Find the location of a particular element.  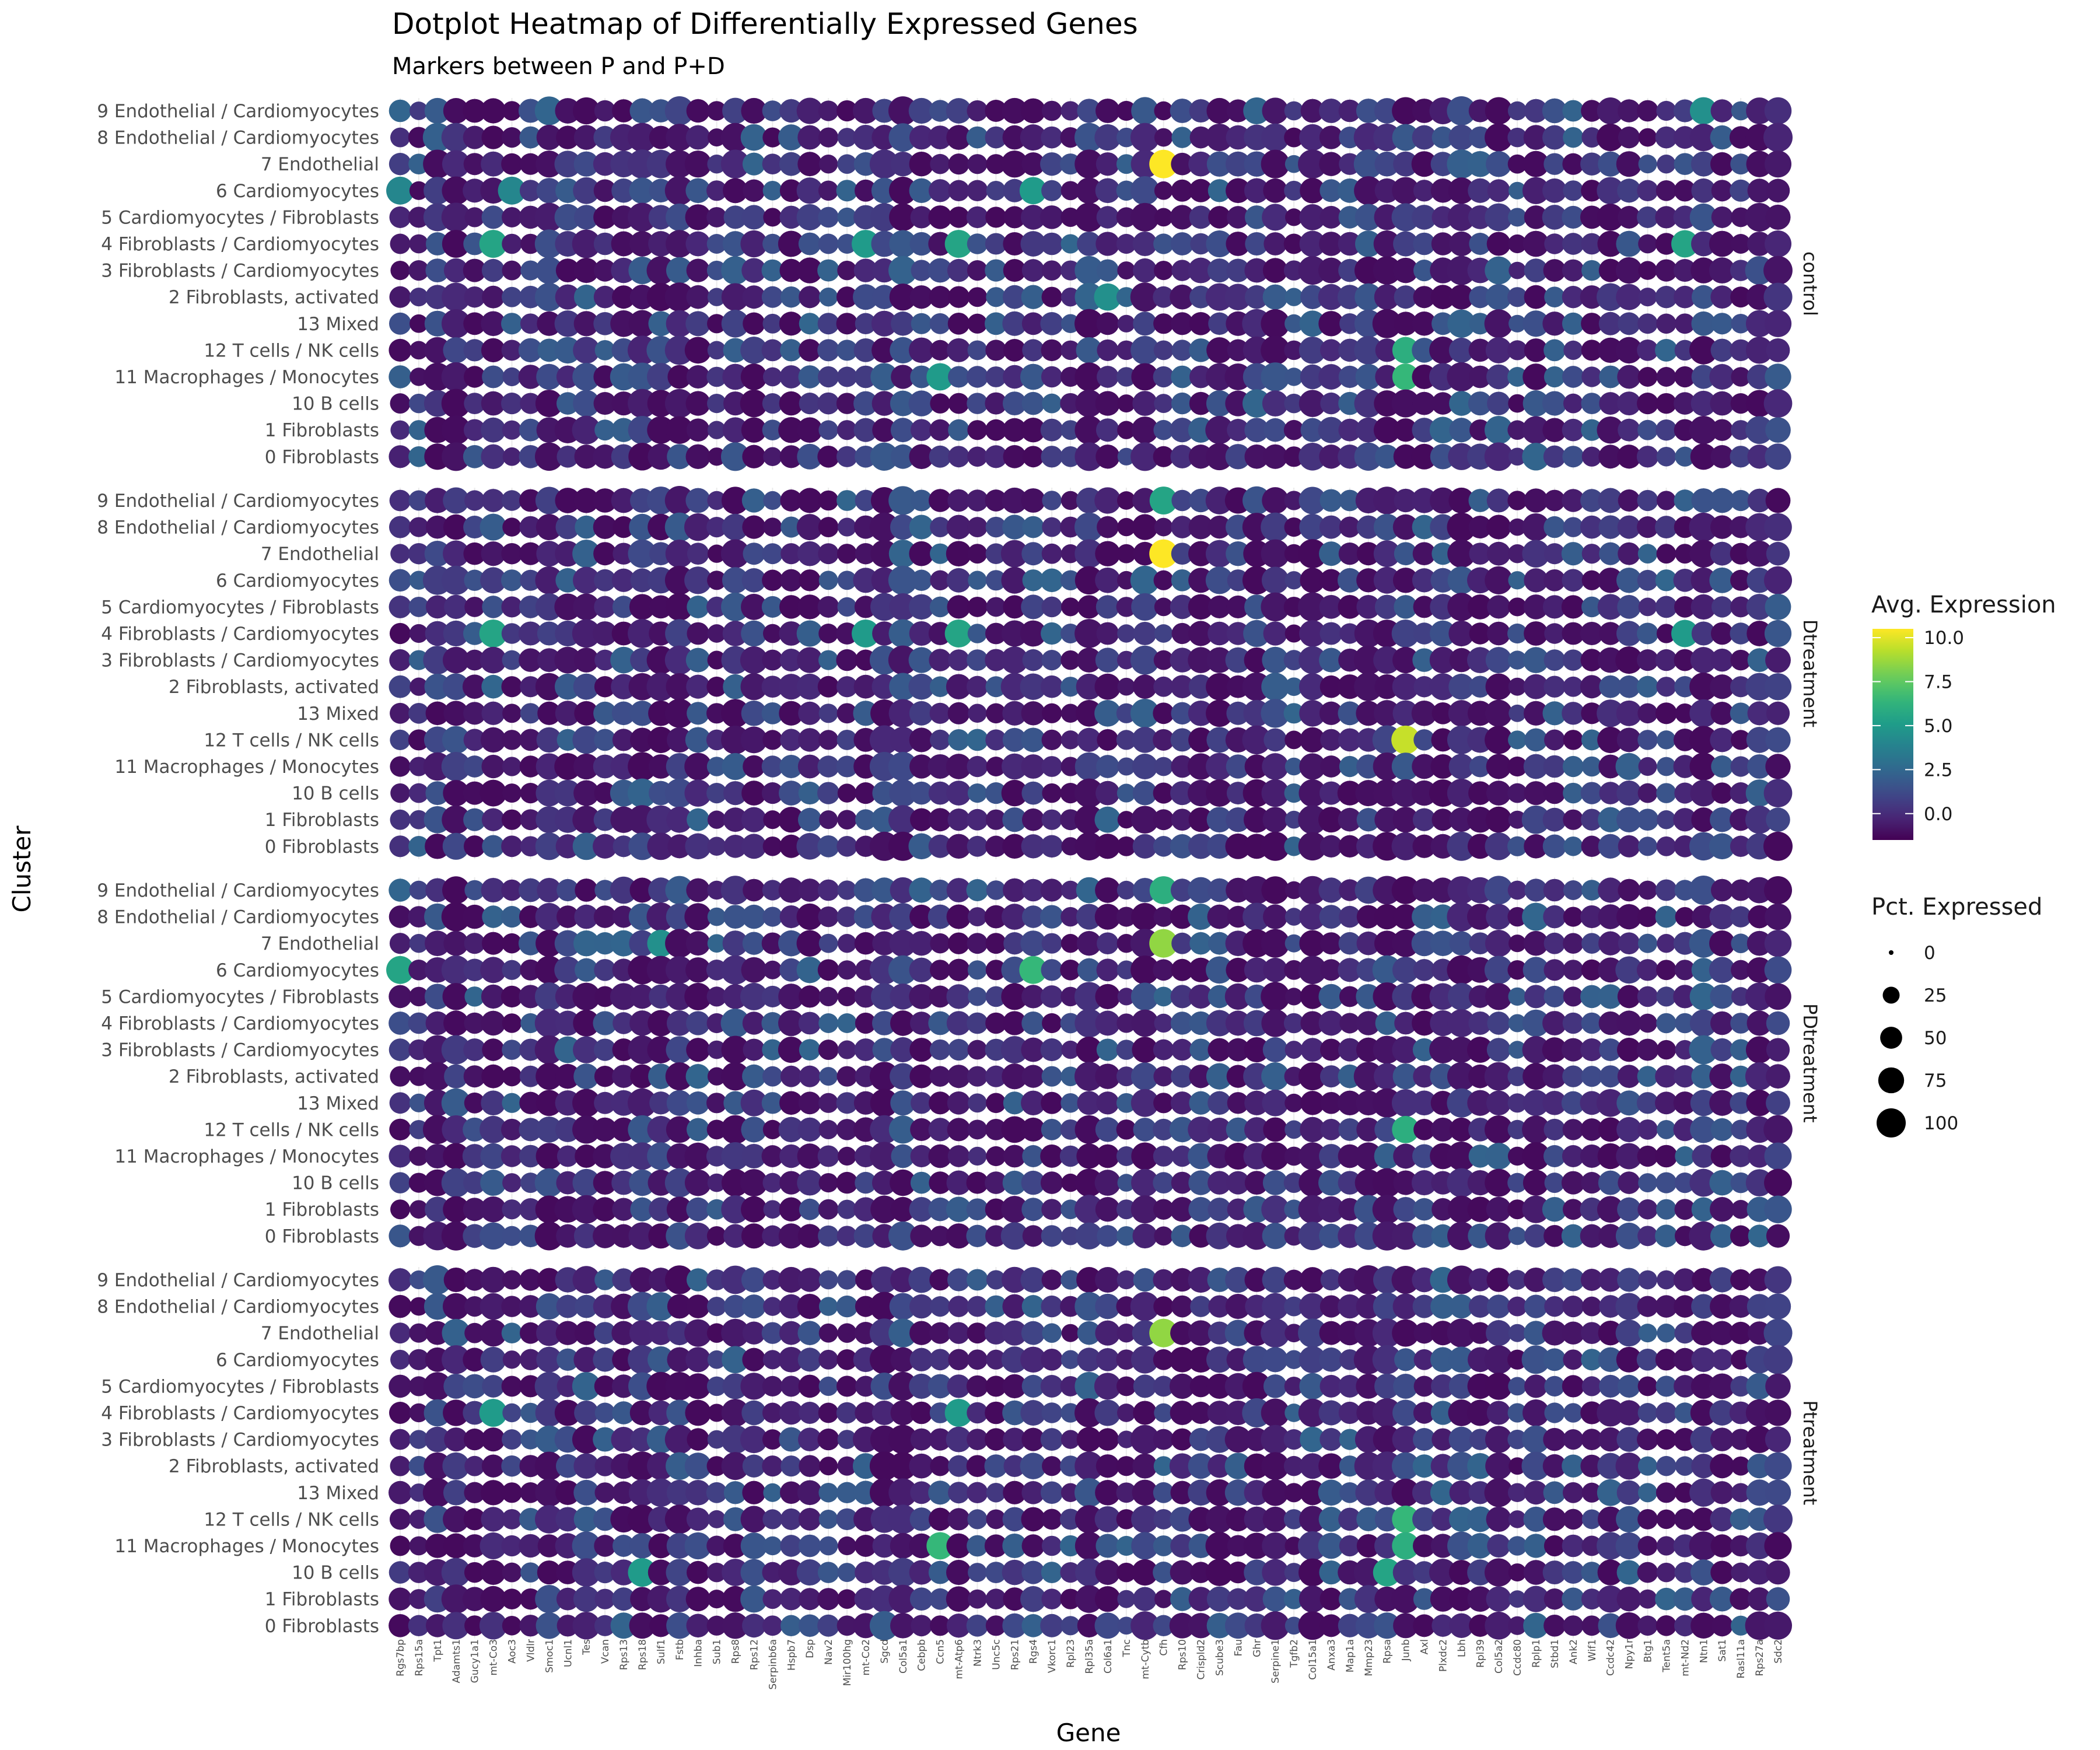

gene-label: Fau is located at coordinates (1238, 1647).